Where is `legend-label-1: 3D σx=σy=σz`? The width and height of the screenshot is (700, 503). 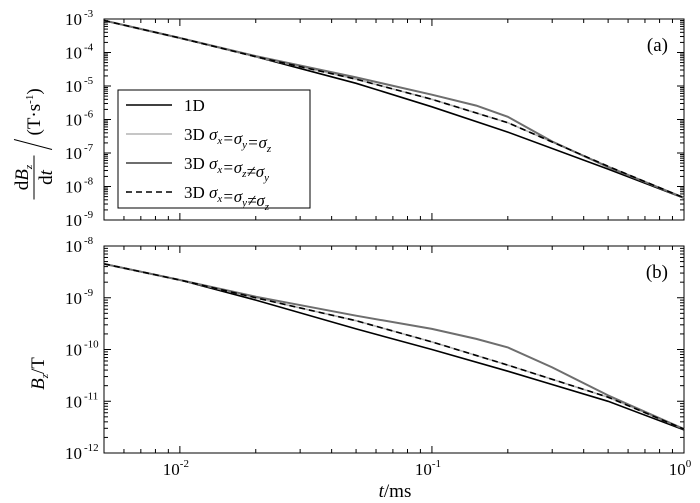 legend-label-1: 3D σx=σy=σz is located at coordinates (228, 140).